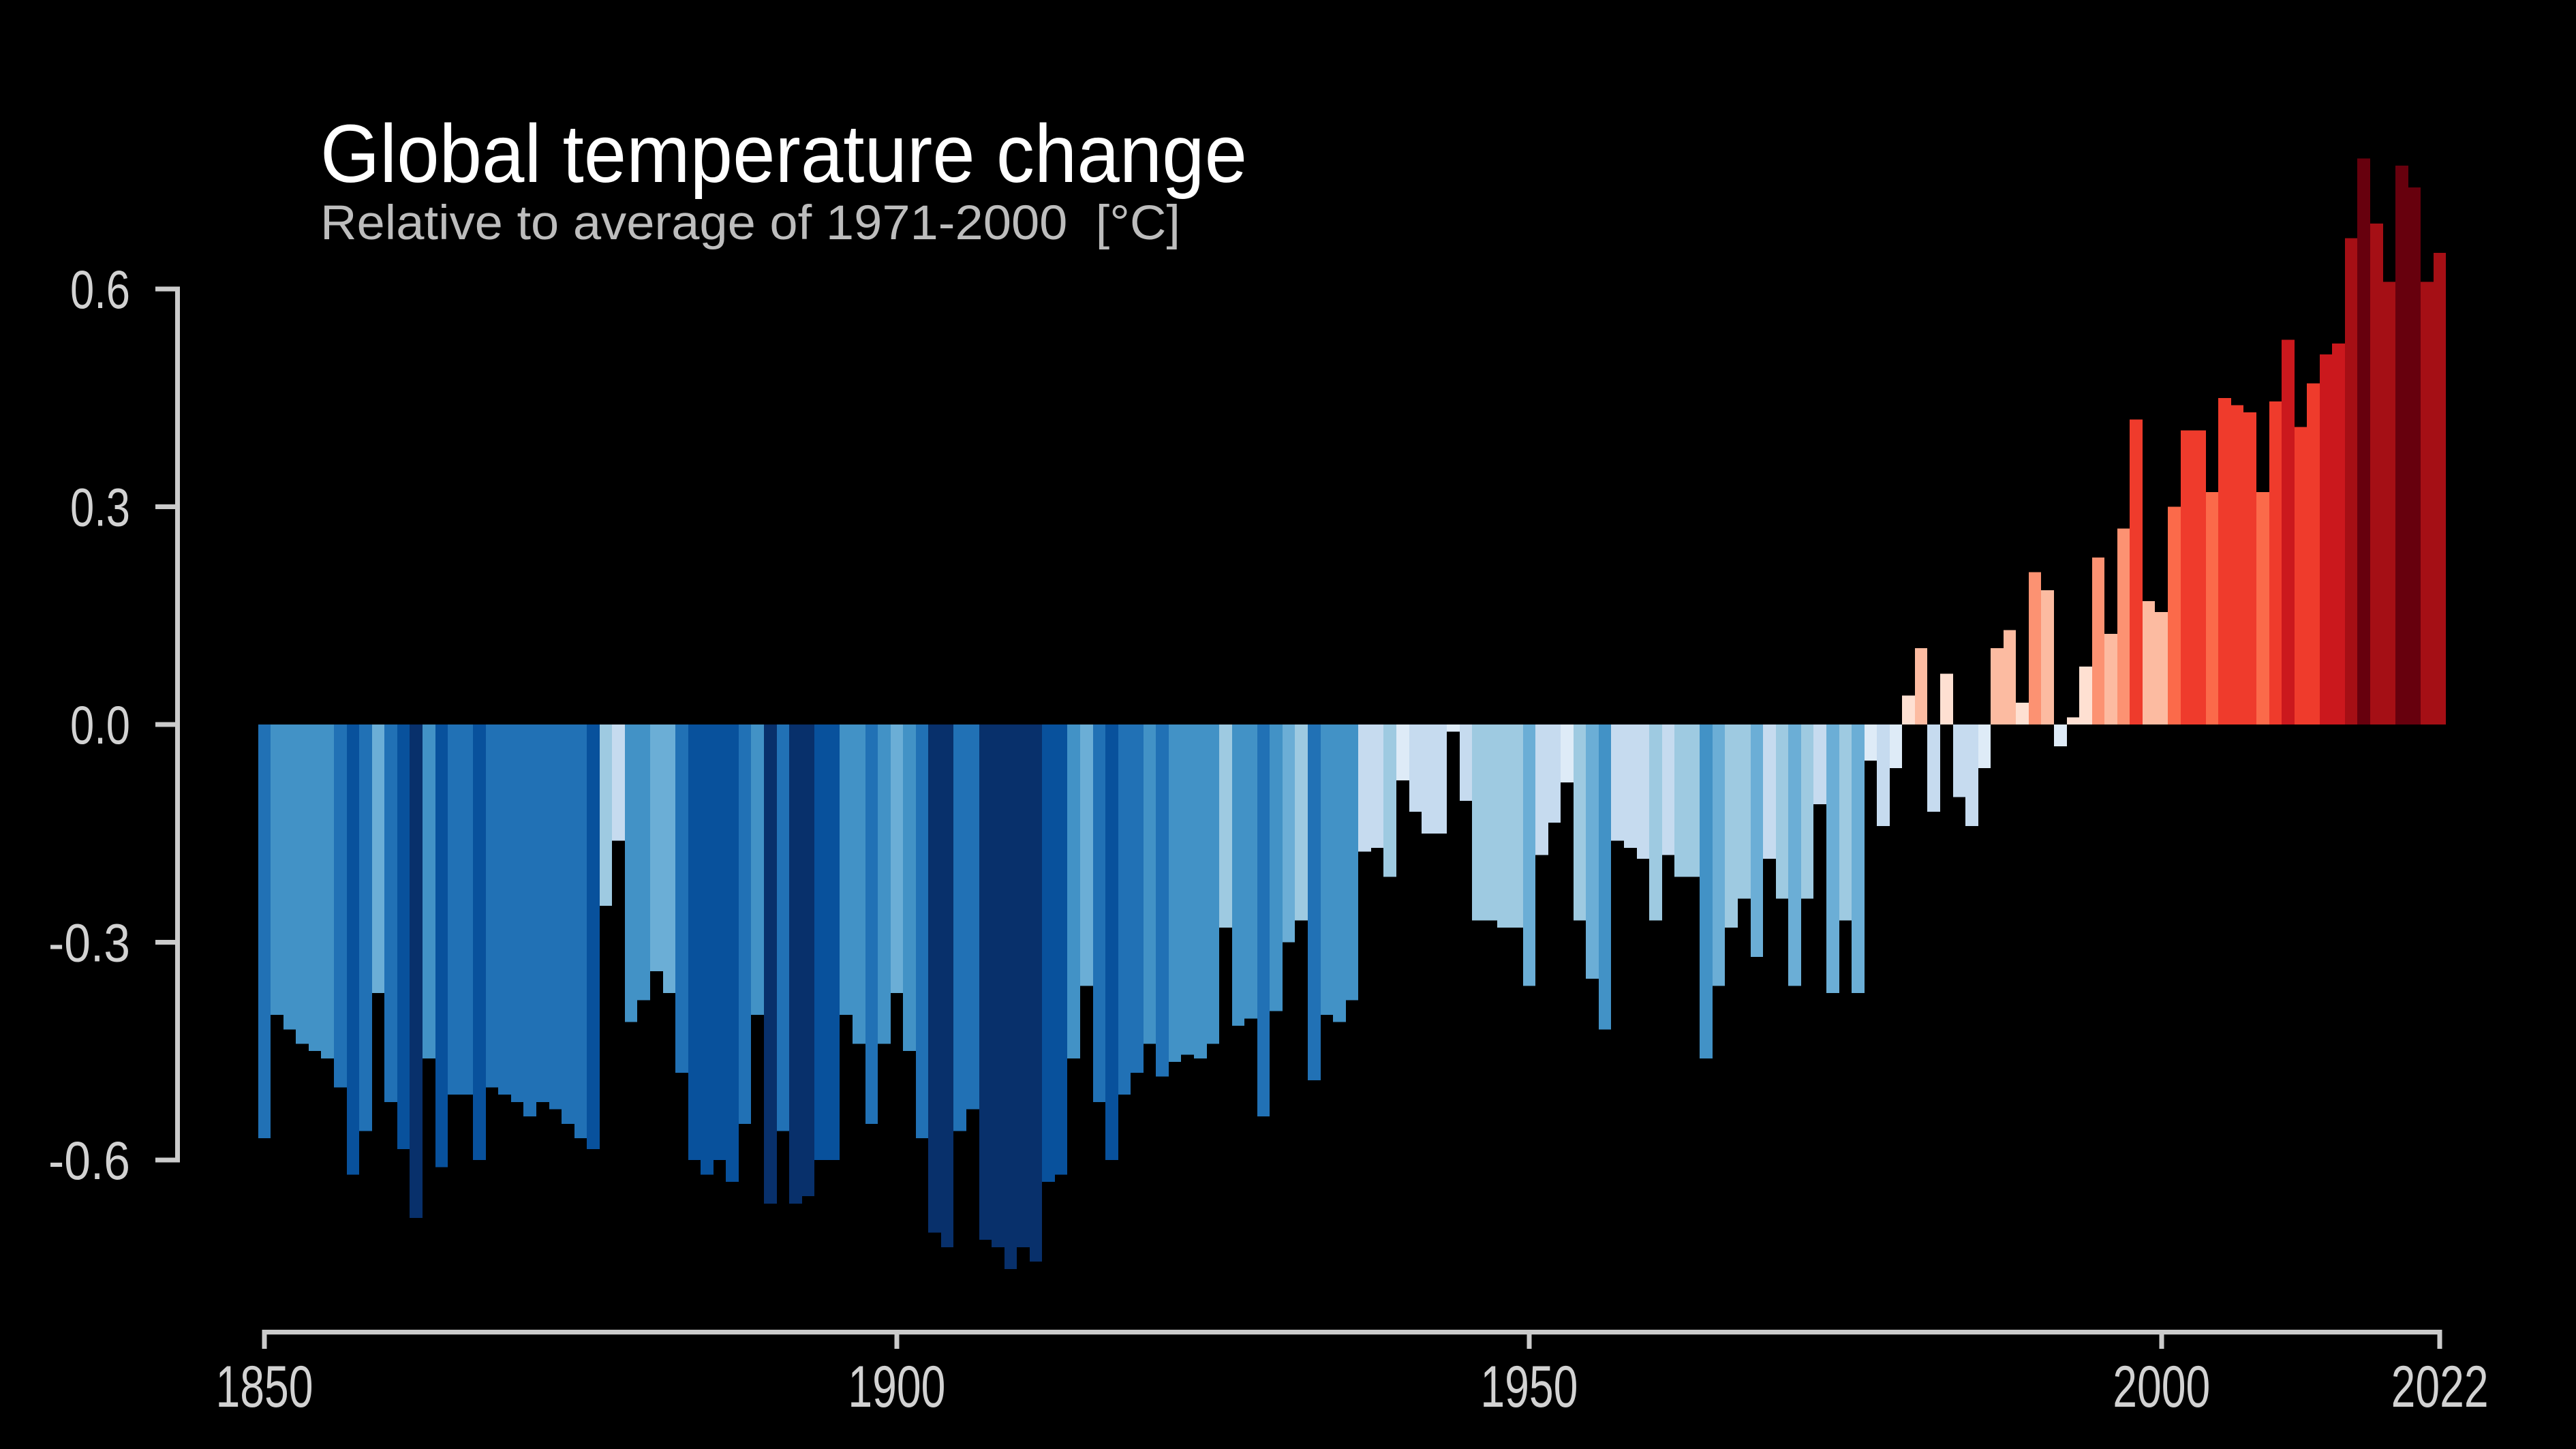 This screenshot has height=1449, width=2576. What do you see at coordinates (783, 153) in the screenshot?
I see `svg-text: Global temperature change` at bounding box center [783, 153].